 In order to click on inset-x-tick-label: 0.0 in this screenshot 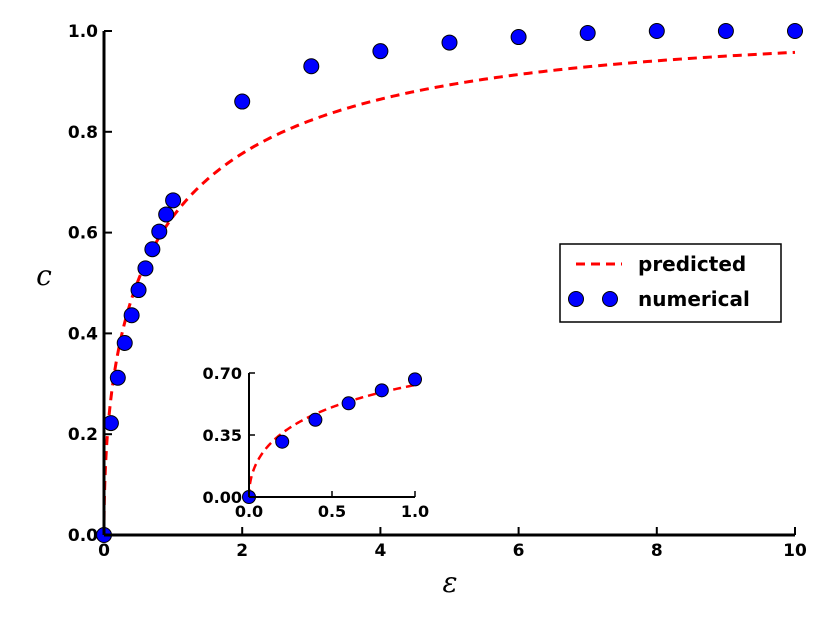, I will do `click(249, 511)`.